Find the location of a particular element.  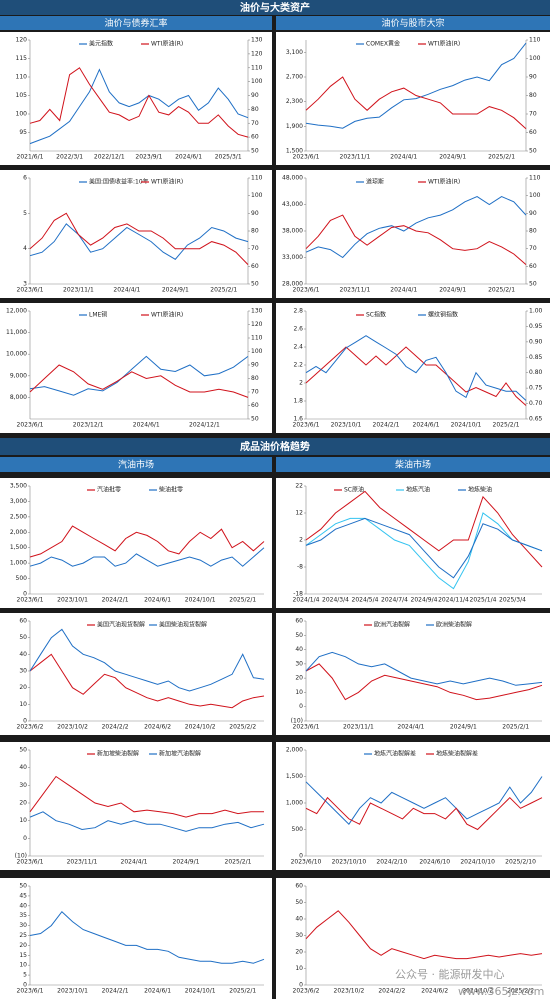

y-tick-label: 15 is located at coordinates (23, 955).